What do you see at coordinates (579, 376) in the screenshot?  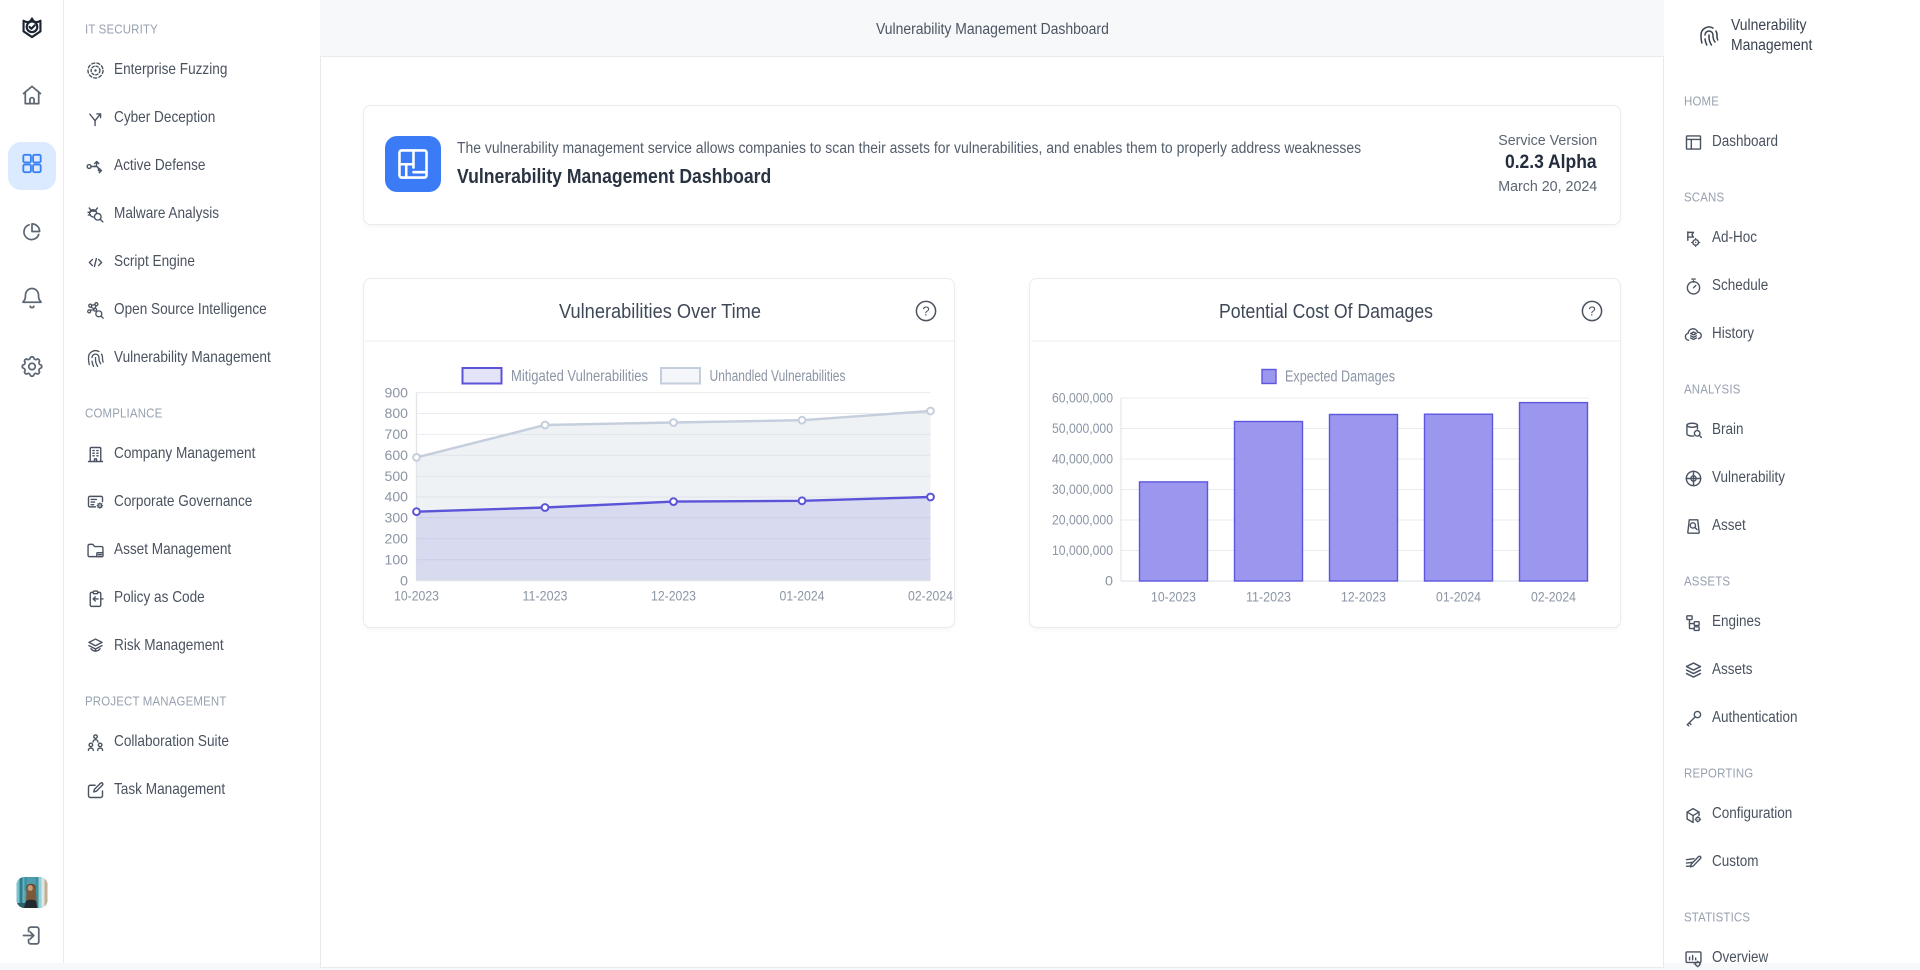 I see `svg-text: Mitigated Vulnerabilities` at bounding box center [579, 376].